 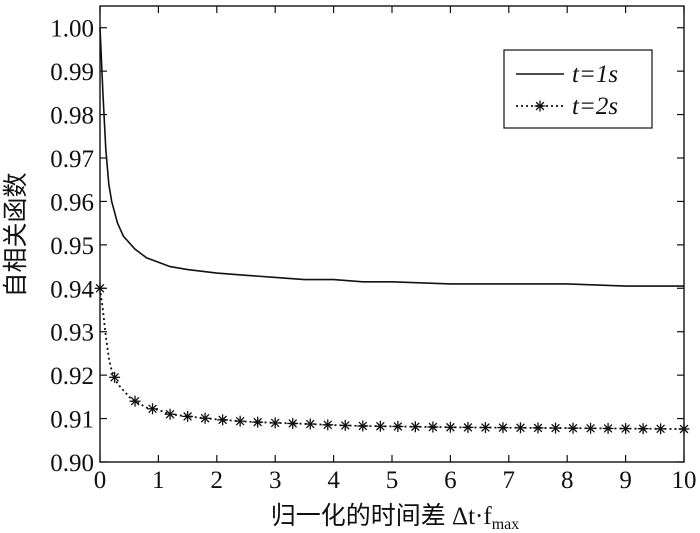 I want to click on x-tick-label: 4, so click(x=333, y=480).